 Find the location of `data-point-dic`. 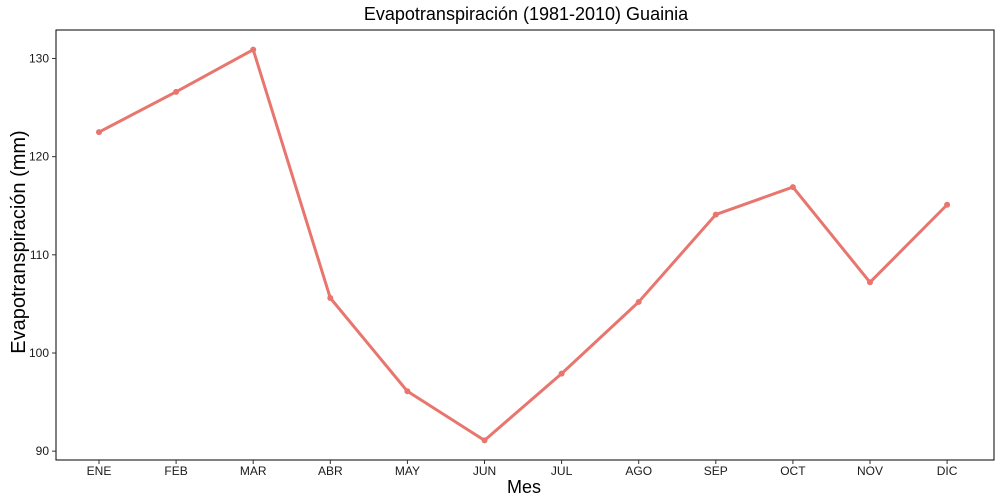

data-point-dic is located at coordinates (947, 204).